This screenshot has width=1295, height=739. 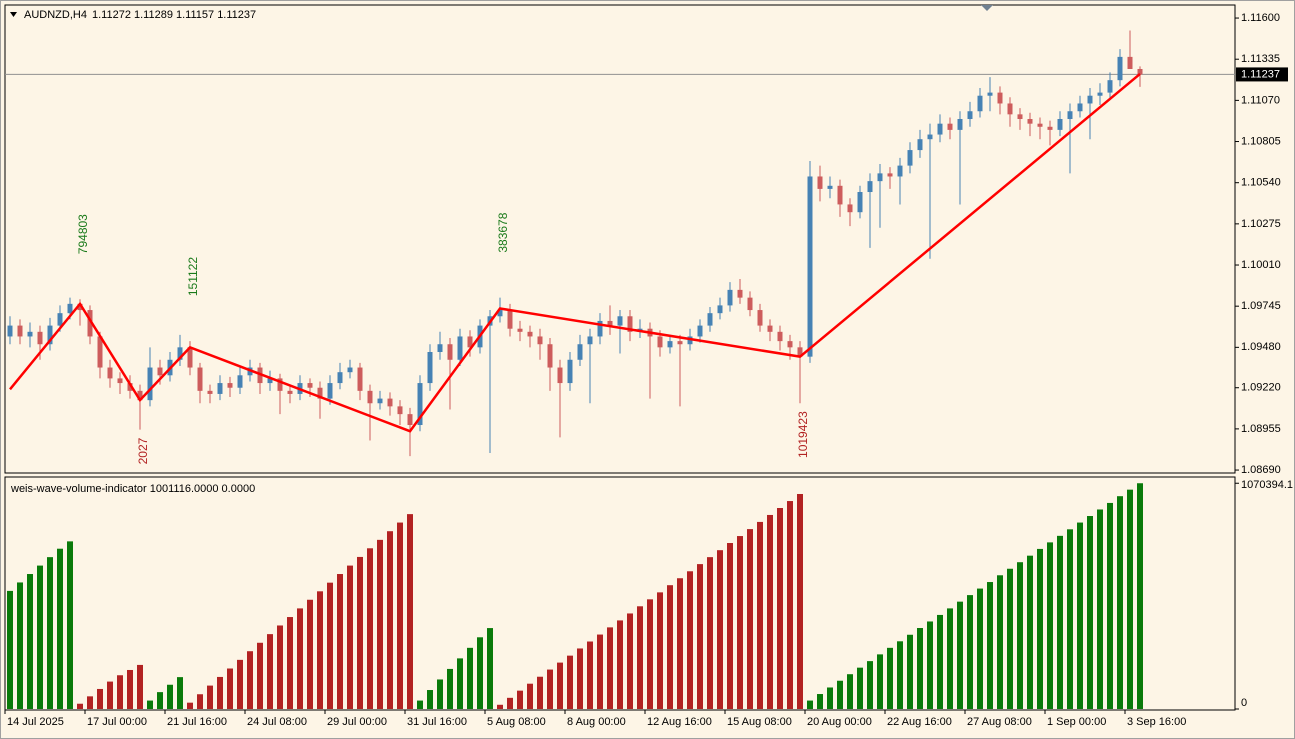 I want to click on x-tick-label: 22 Aug 16:00, so click(x=919, y=722).